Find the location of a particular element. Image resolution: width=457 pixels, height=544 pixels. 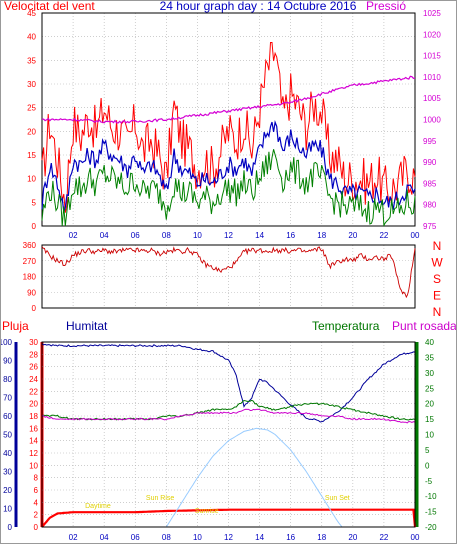

direction-tick-label: 90 is located at coordinates (31, 292).